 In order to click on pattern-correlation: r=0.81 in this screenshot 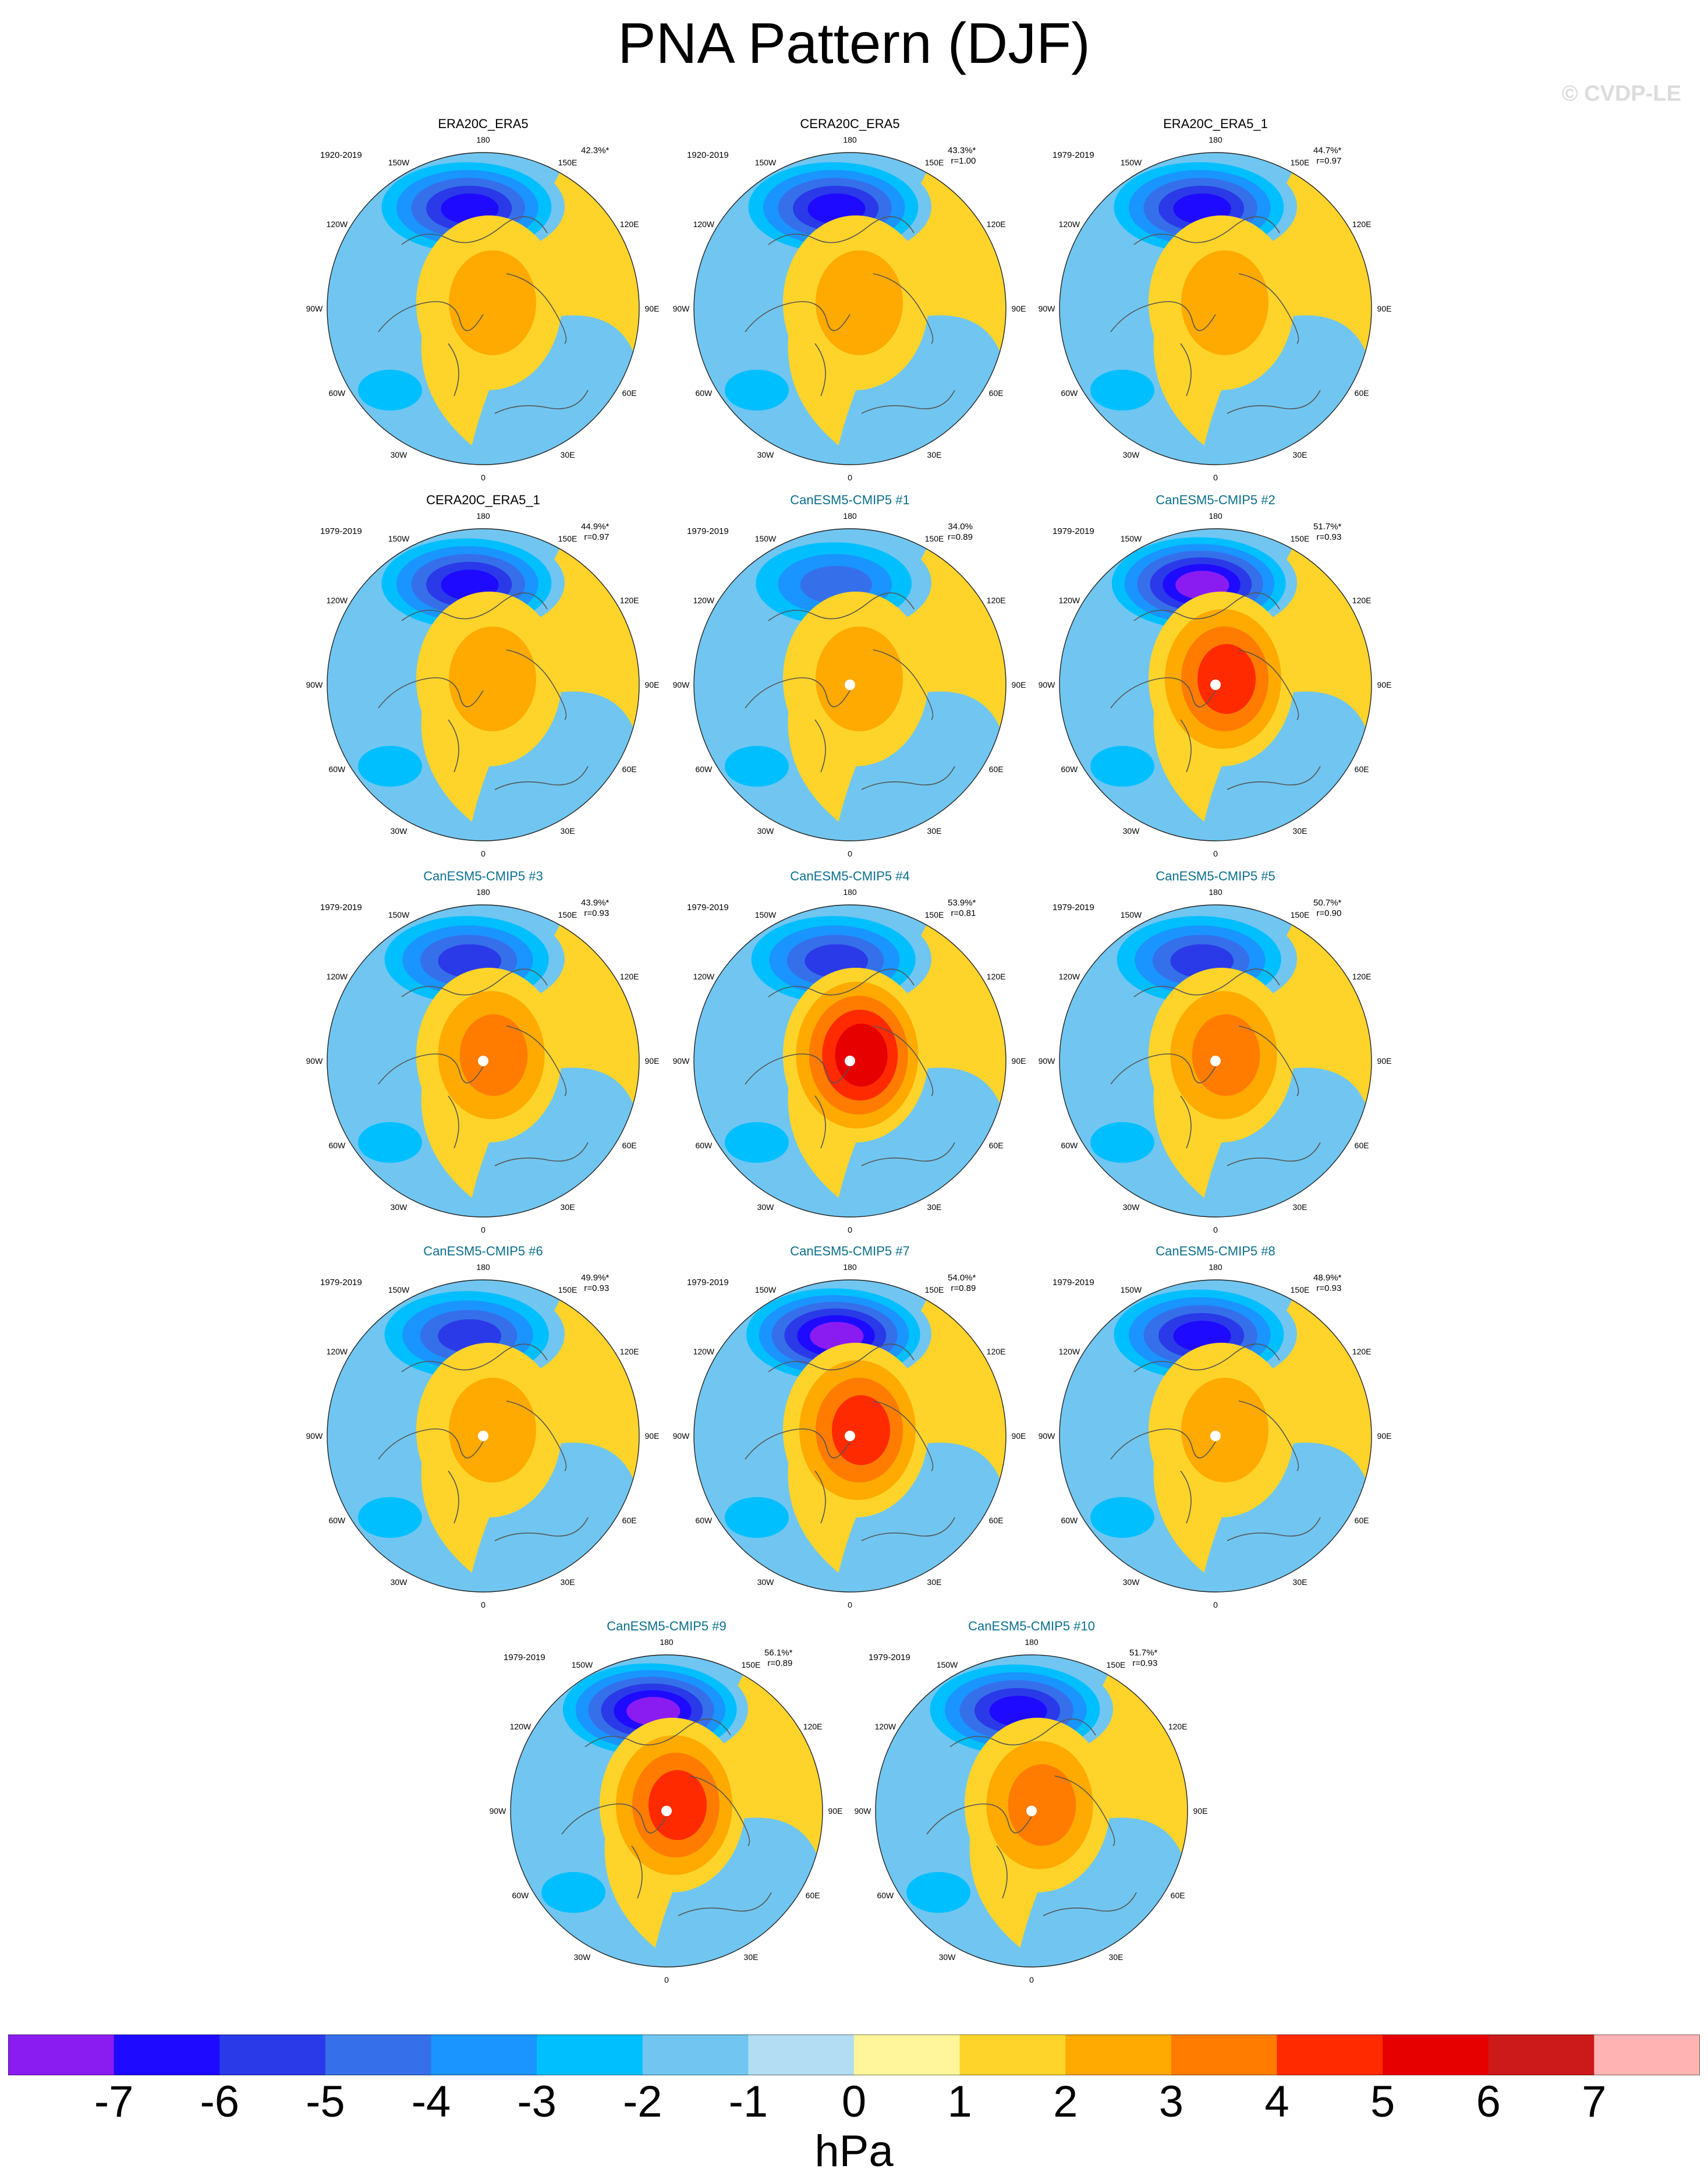, I will do `click(963, 913)`.